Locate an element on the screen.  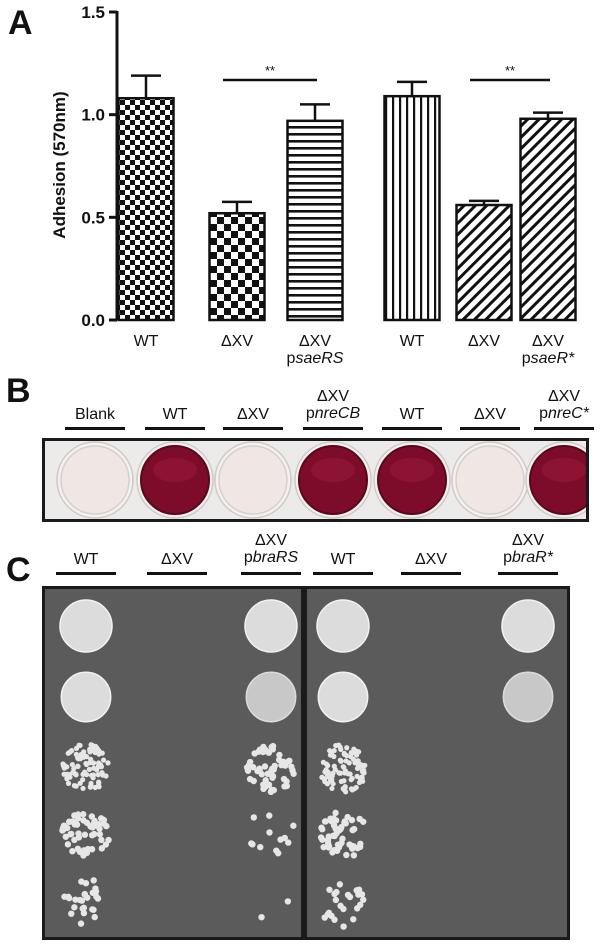
well-plate-strip is located at coordinates (315, 480).